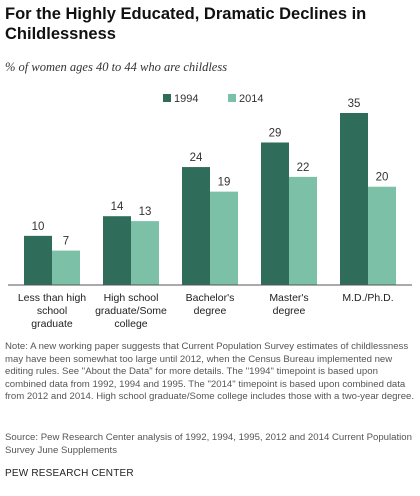  I want to click on data-label-1994-4: 35, so click(354, 104).